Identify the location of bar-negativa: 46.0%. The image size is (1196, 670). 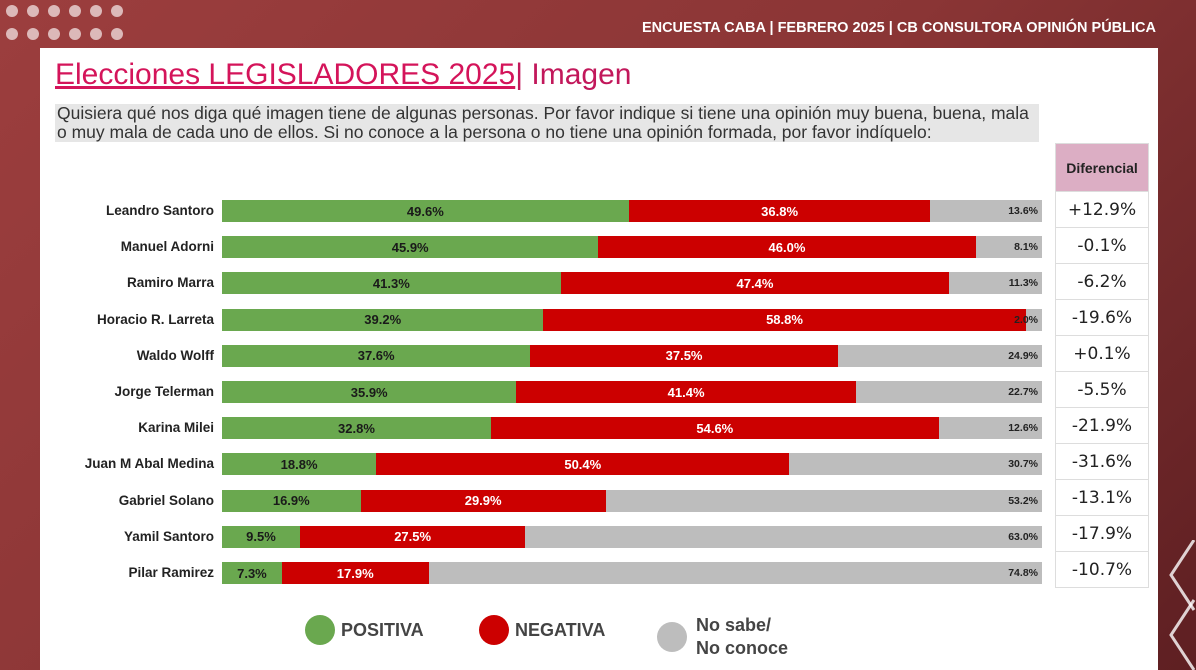
(787, 247).